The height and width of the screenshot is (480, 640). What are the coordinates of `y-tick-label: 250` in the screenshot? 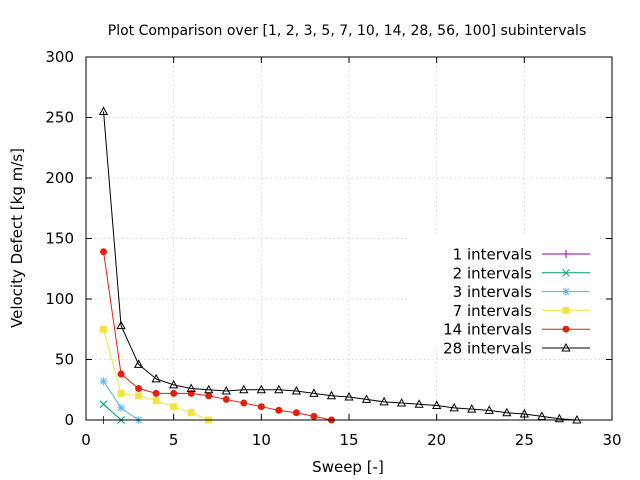 It's located at (59, 118).